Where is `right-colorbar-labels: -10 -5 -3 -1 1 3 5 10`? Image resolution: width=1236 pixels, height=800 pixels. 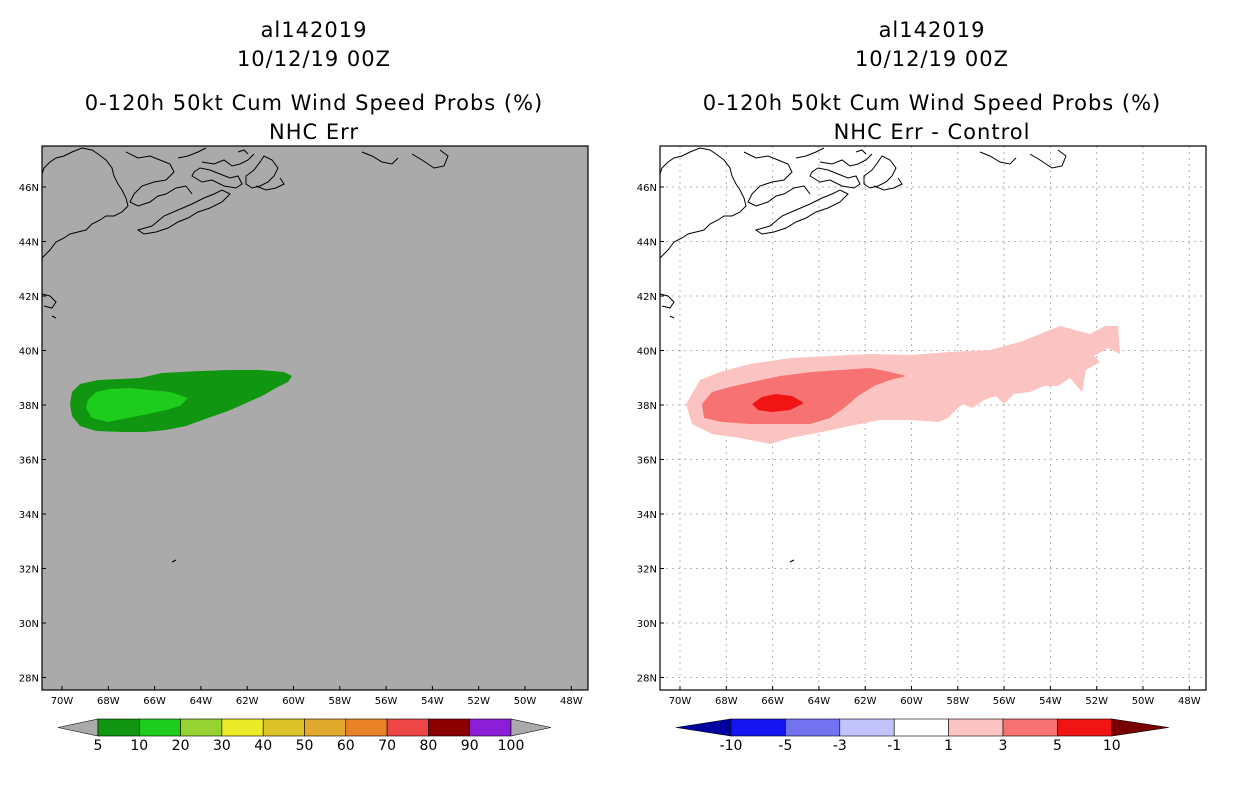
right-colorbar-labels: -10 -5 -3 -1 1 3 5 10 is located at coordinates (920, 746).